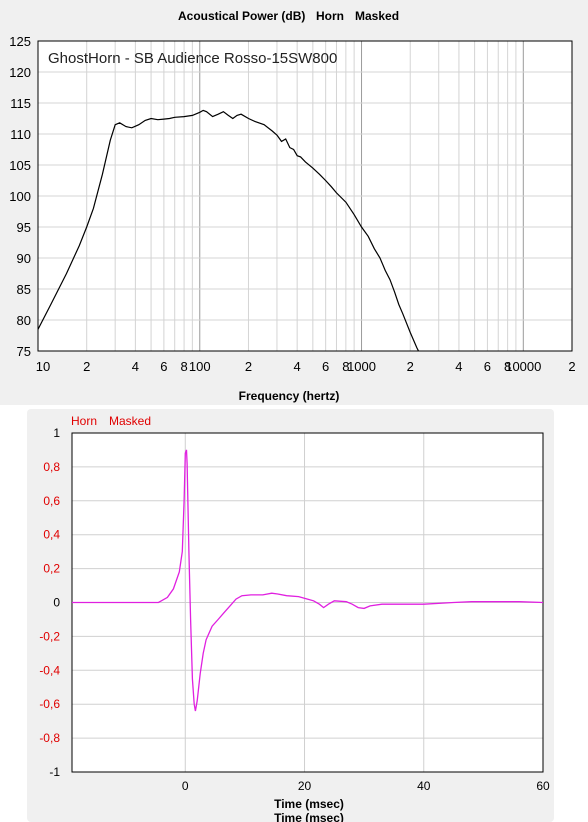 The height and width of the screenshot is (822, 588). Describe the element at coordinates (309, 804) in the screenshot. I see `x-axis-label: Time (msec)` at that location.